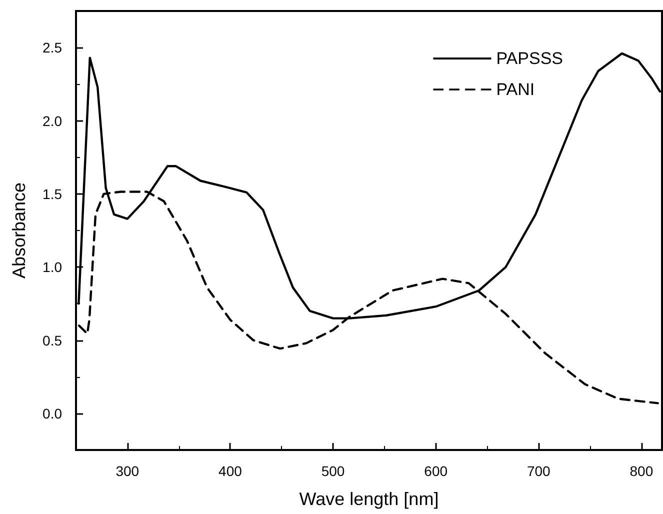  I want to click on x-tick-label: 500, so click(333, 471).